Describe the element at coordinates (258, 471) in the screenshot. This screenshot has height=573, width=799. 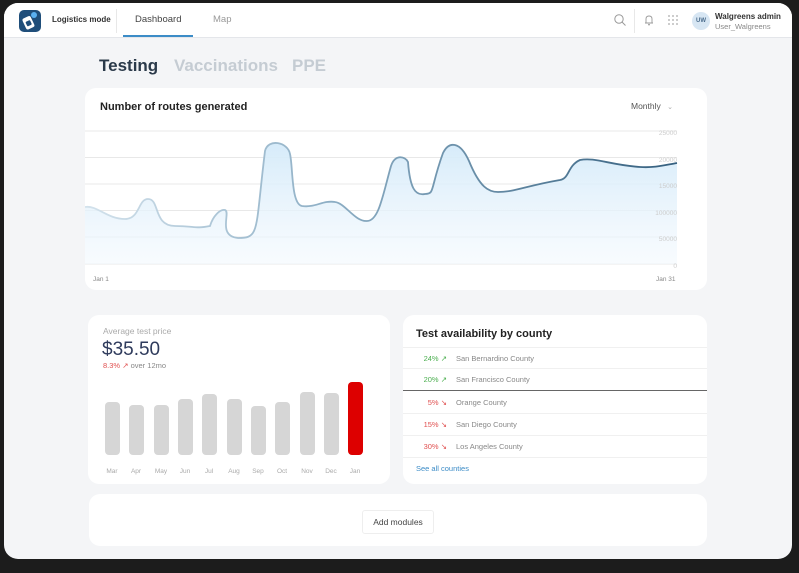
I see `month-label: Sep` at that location.